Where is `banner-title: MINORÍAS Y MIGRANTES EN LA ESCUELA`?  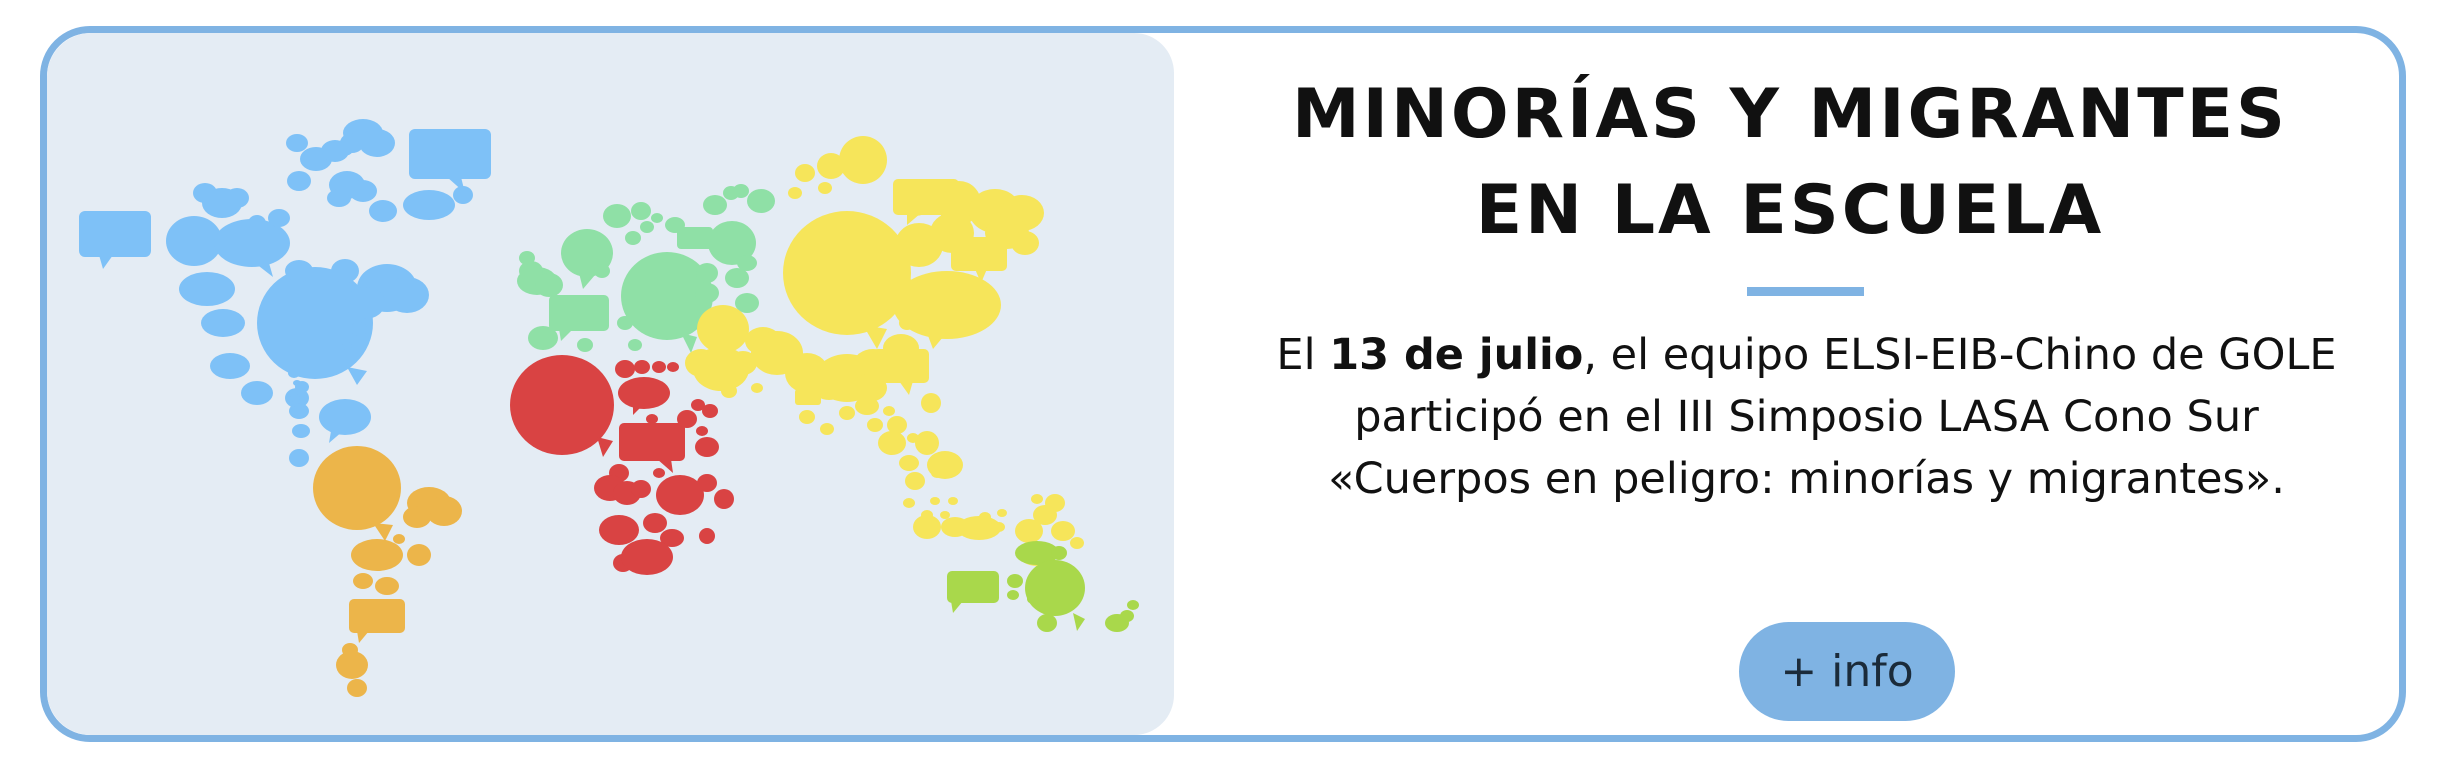 banner-title: MINORÍAS Y MIGRANTES EN LA ESCUELA is located at coordinates (1786, 163).